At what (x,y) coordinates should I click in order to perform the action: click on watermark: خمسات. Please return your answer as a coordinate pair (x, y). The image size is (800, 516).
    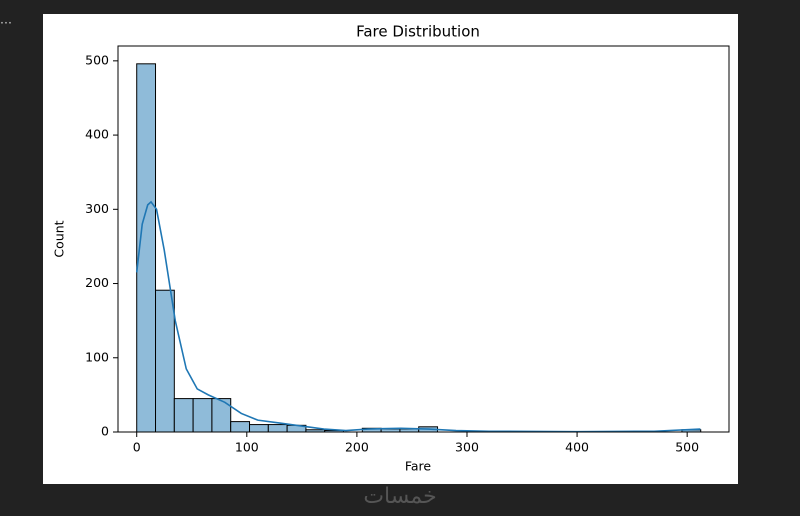
    Looking at the image, I should click on (399, 496).